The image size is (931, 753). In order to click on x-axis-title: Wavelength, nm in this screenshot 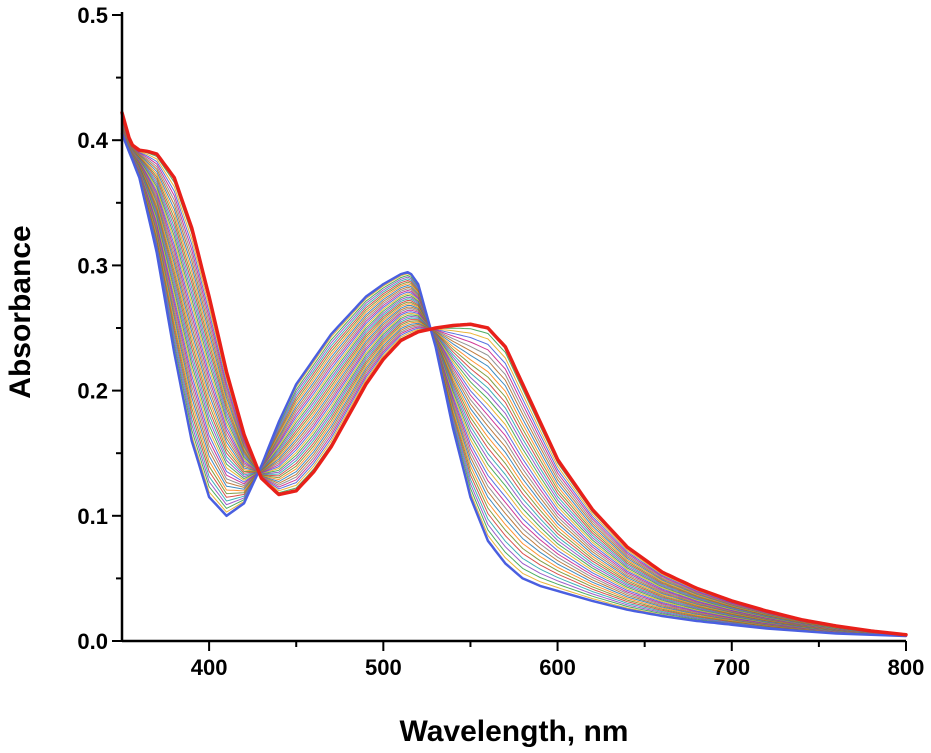, I will do `click(514, 731)`.